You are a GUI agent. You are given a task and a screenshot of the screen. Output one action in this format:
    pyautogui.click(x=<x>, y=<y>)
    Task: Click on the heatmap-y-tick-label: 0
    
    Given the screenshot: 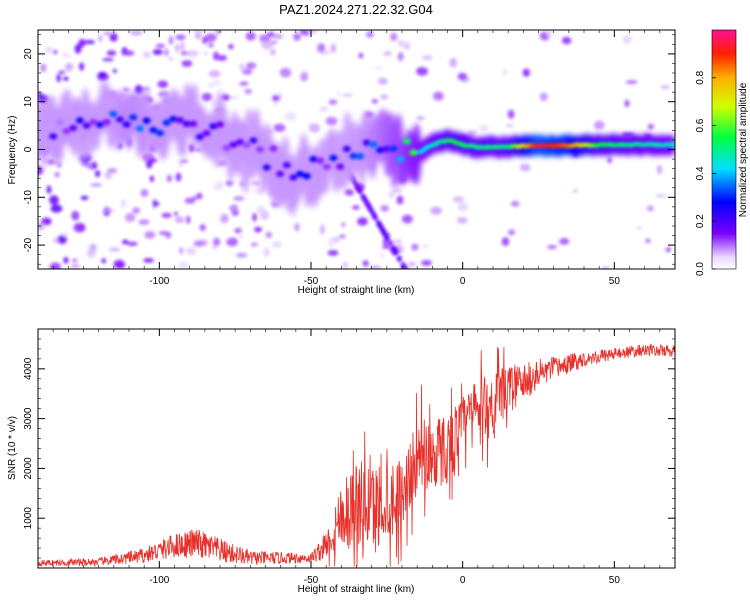 What is the action you would take?
    pyautogui.click(x=28, y=149)
    